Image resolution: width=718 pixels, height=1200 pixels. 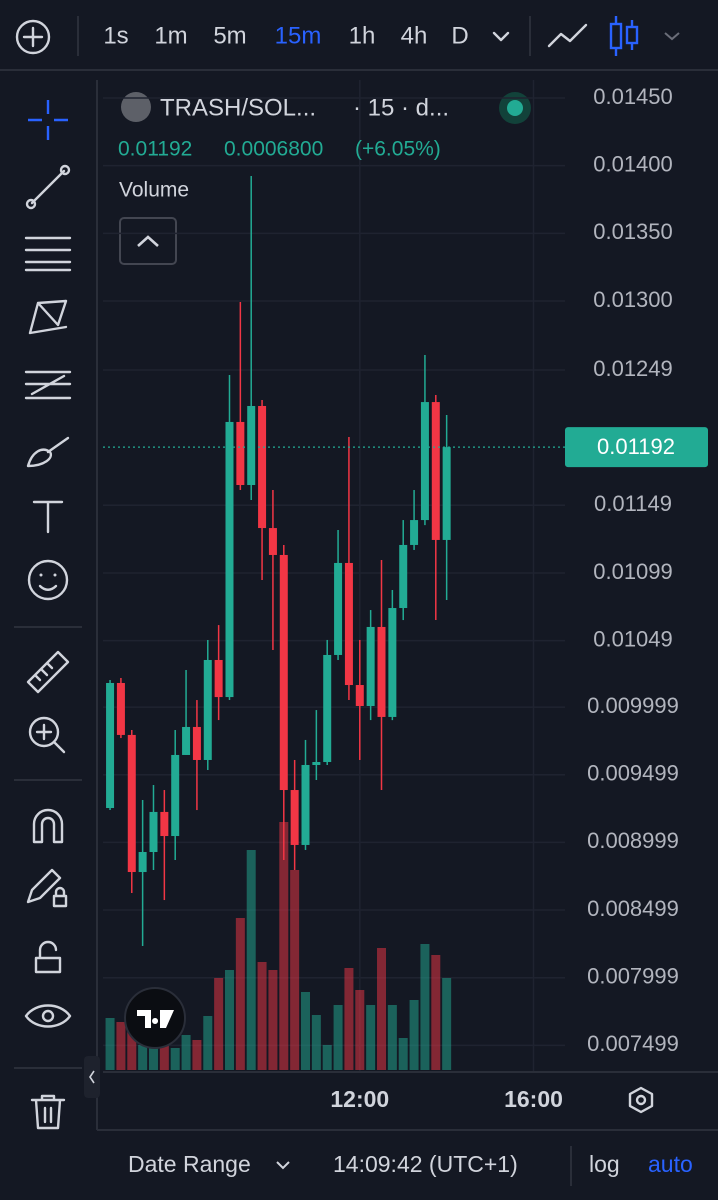 I want to click on line-chart-button, so click(x=567, y=35).